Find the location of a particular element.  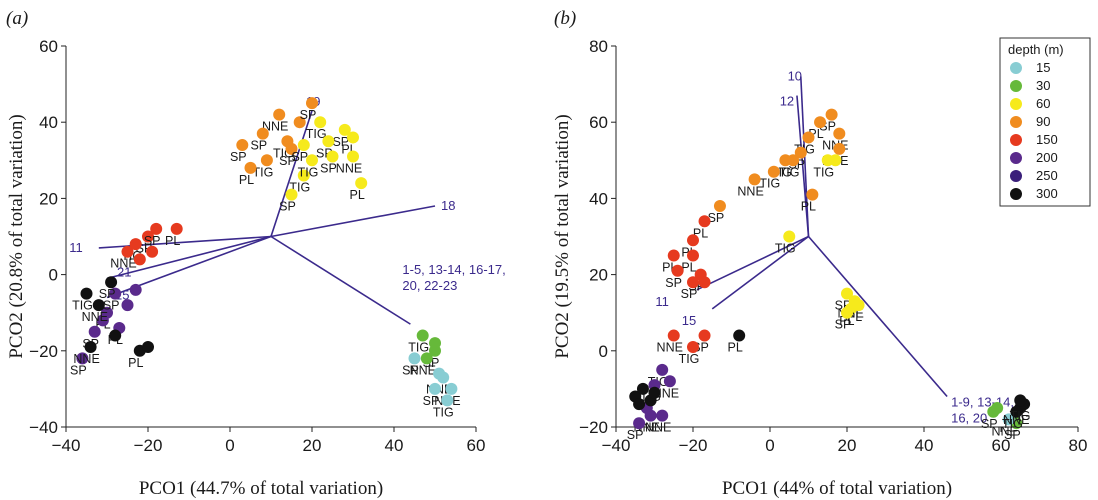

y-tick-label: −40 is located at coordinates (43, 427).